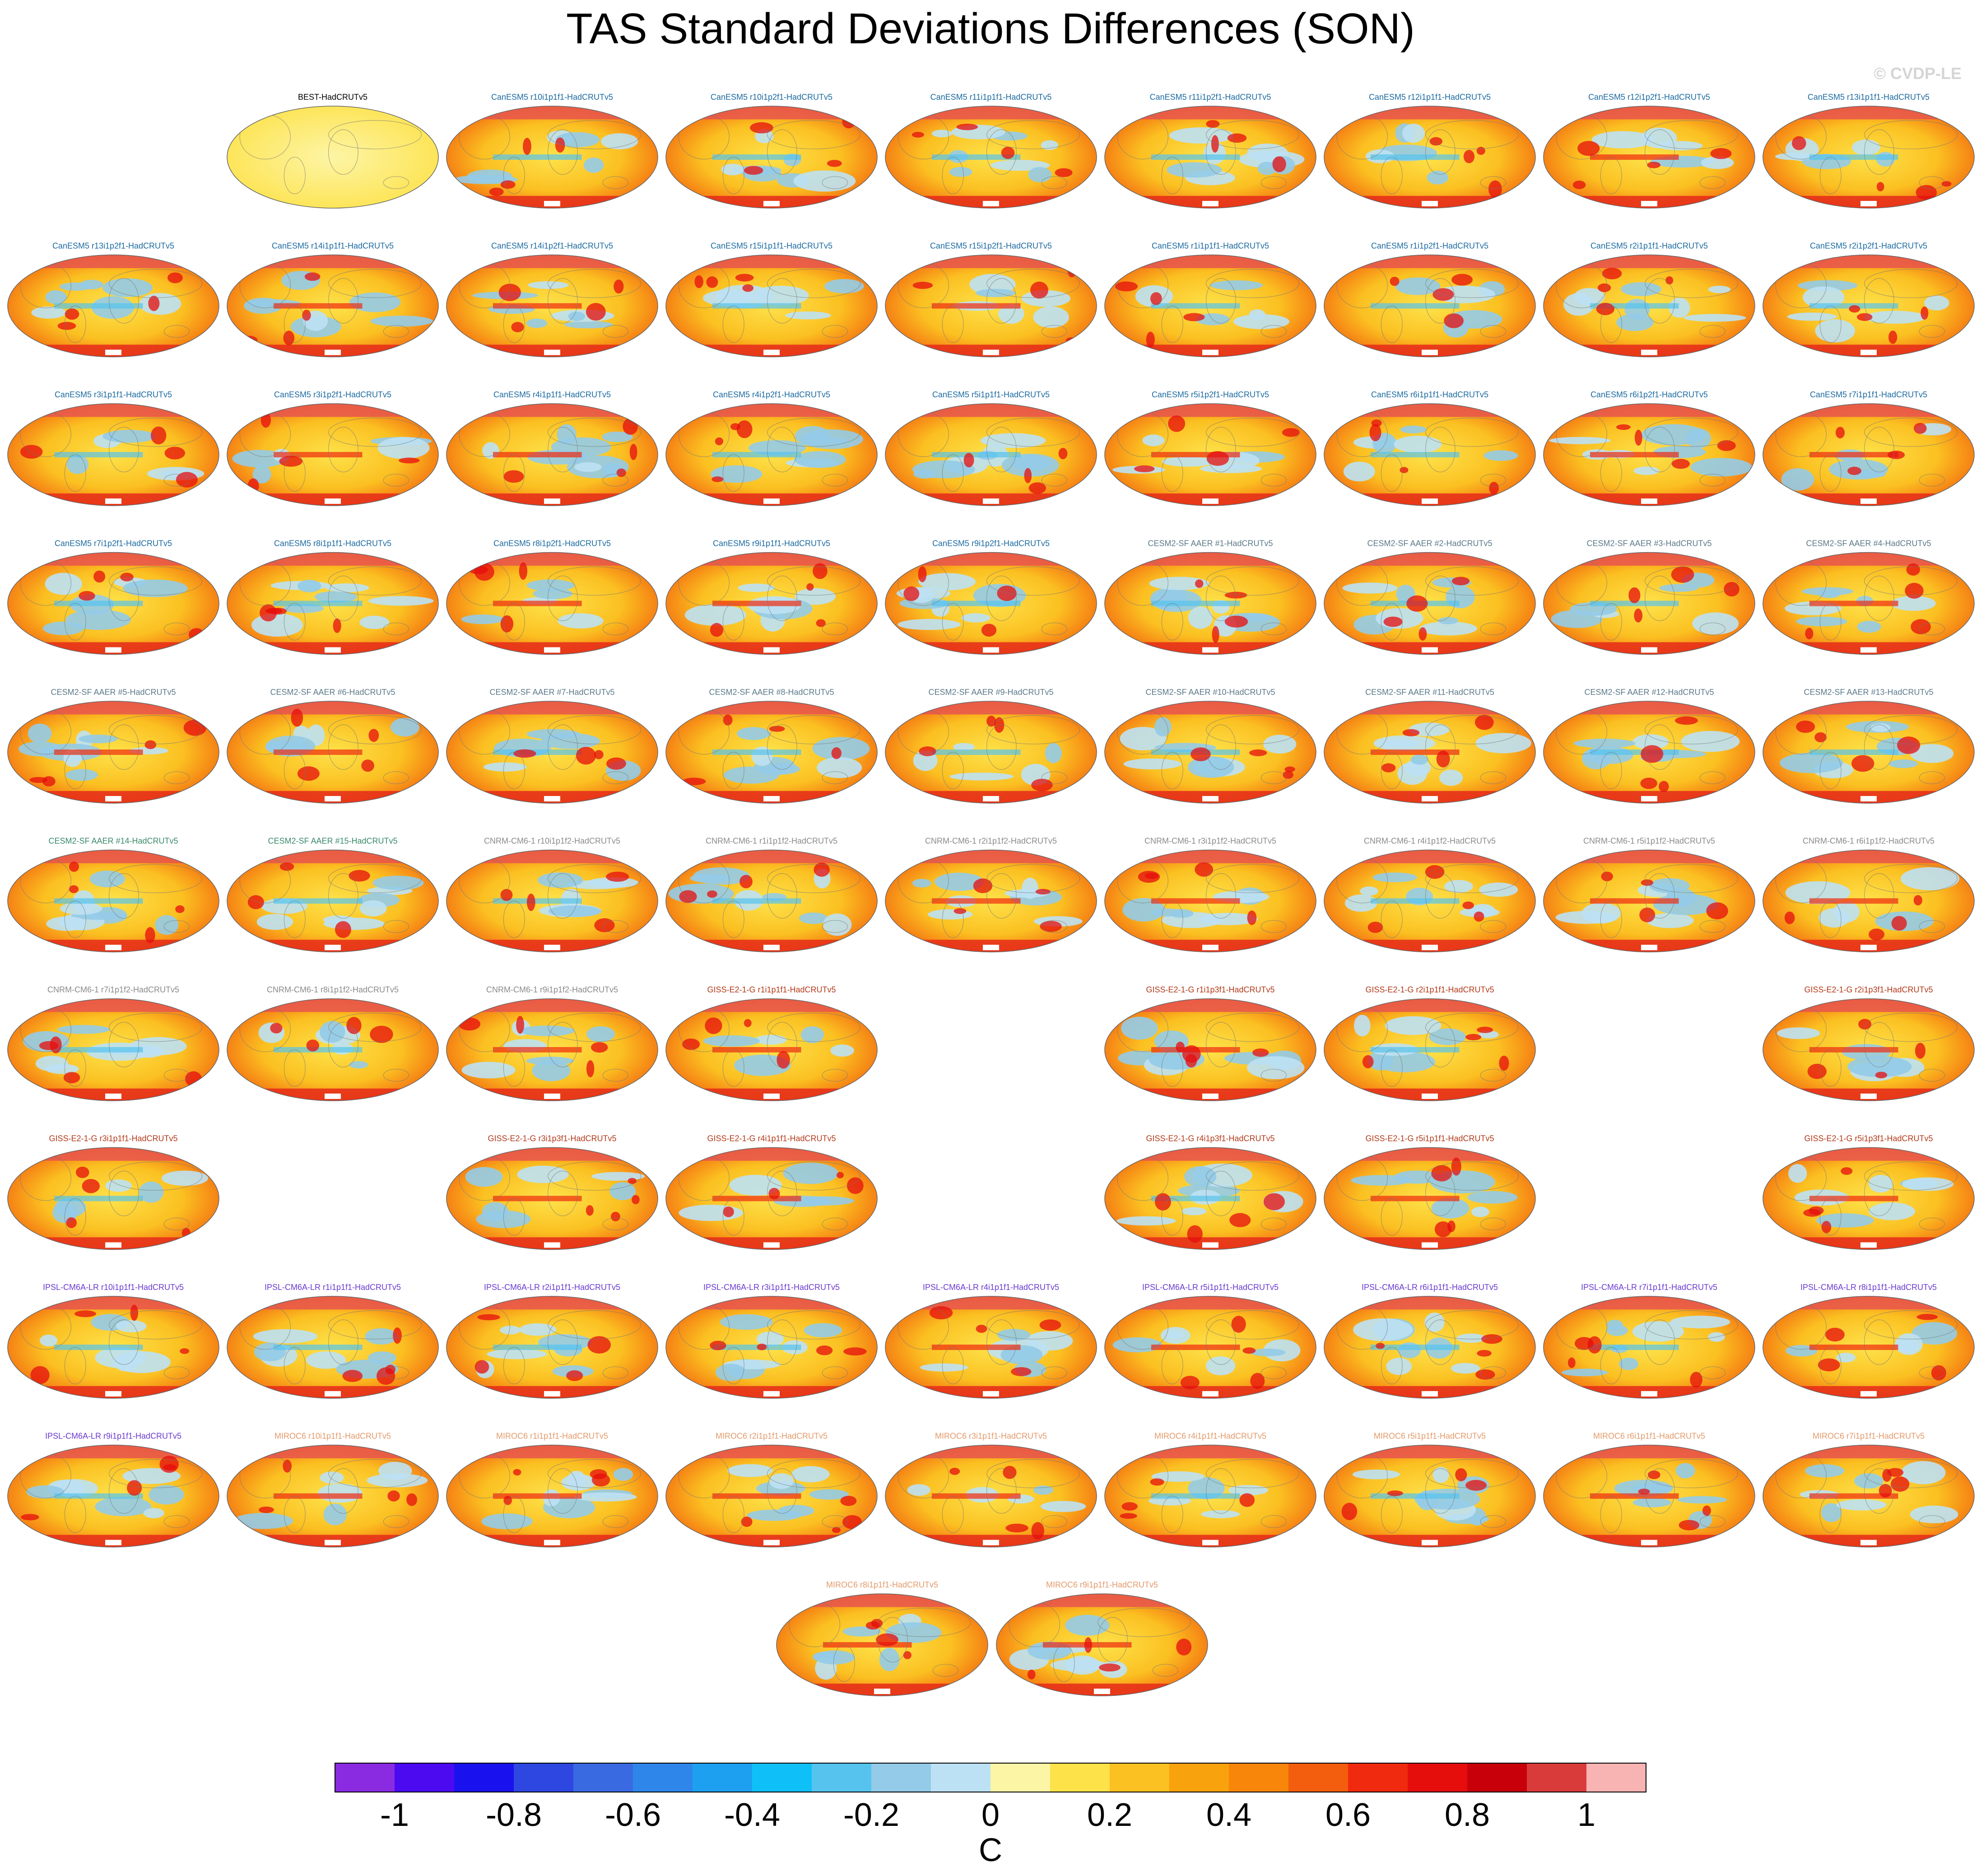 The image size is (1981, 1876). Describe the element at coordinates (991, 448) in the screenshot. I see `map-panel: CanESM5 r5i1p1f1-HadCRUTv5` at that location.